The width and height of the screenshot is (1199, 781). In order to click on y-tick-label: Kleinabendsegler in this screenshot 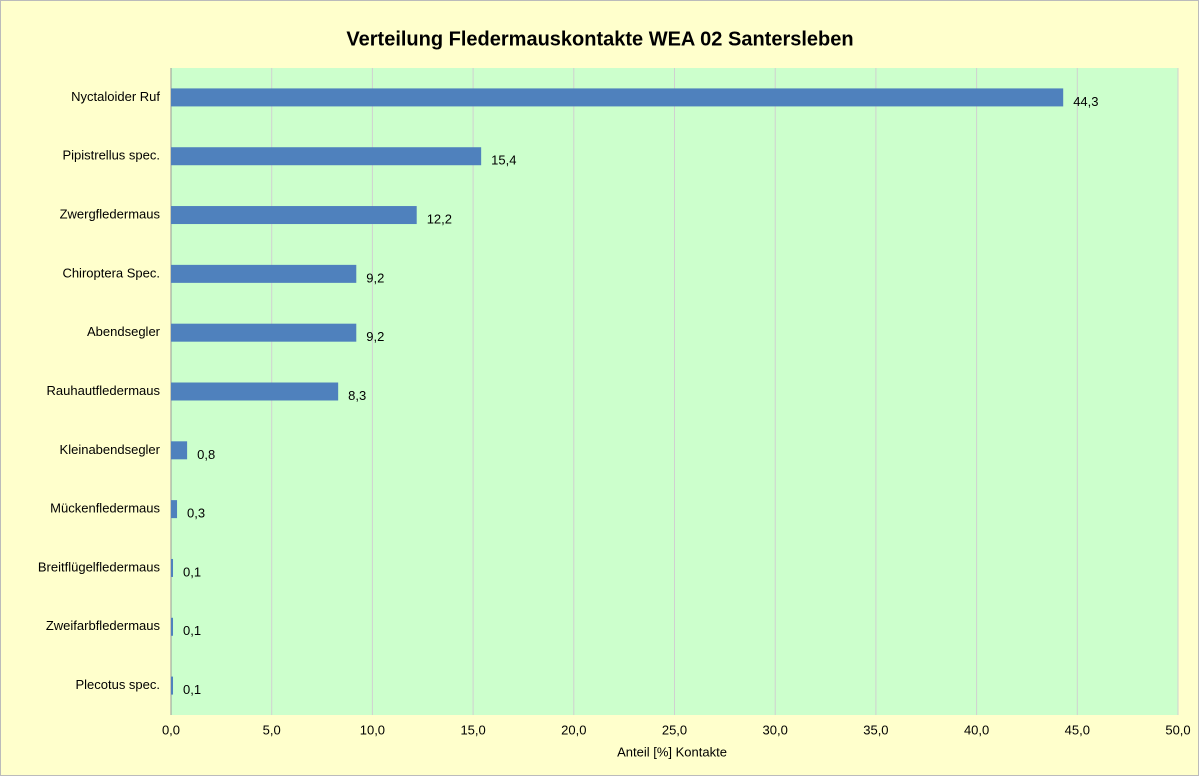, I will do `click(110, 449)`.